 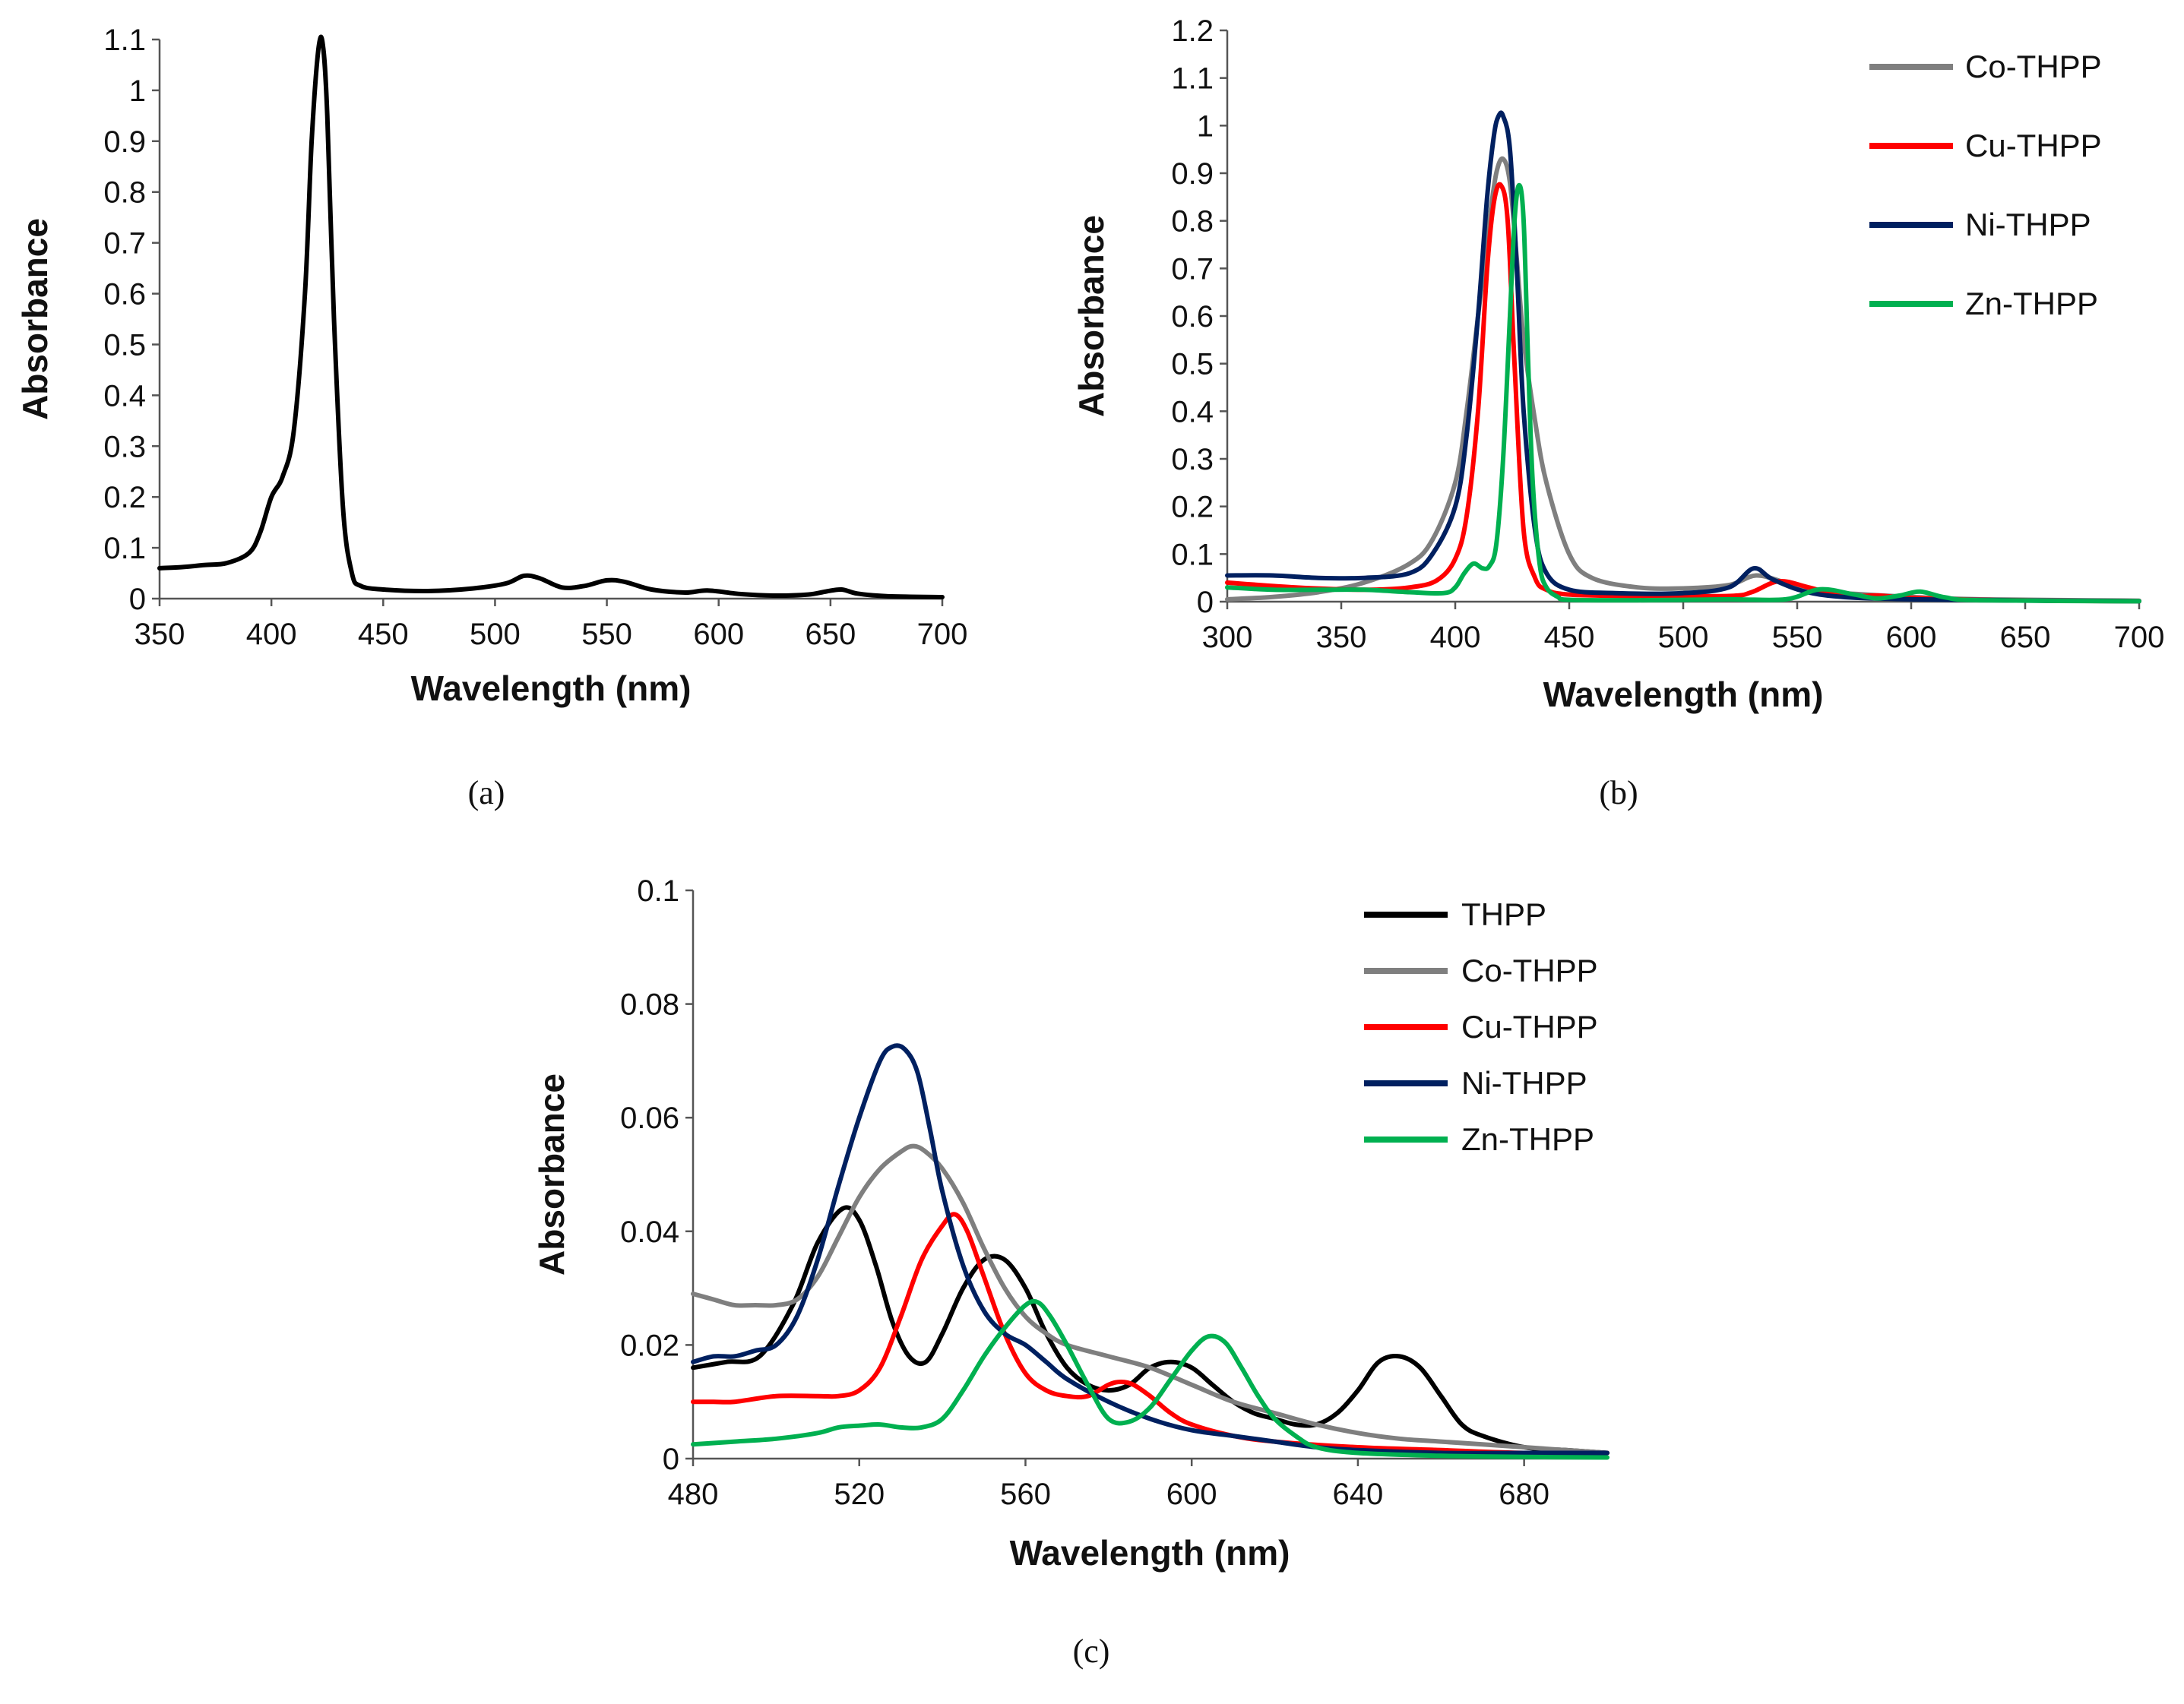 I want to click on panel-label: (a), so click(x=487, y=792).